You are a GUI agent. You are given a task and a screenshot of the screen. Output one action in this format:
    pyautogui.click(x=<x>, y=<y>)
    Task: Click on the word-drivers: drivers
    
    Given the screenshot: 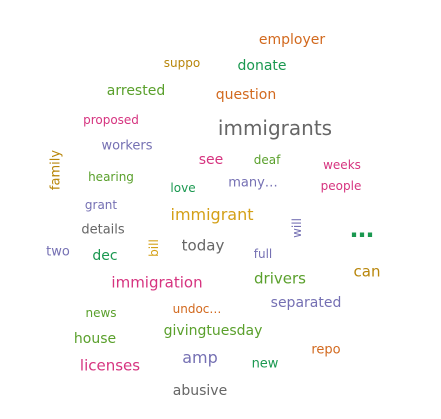 What is the action you would take?
    pyautogui.click(x=280, y=278)
    